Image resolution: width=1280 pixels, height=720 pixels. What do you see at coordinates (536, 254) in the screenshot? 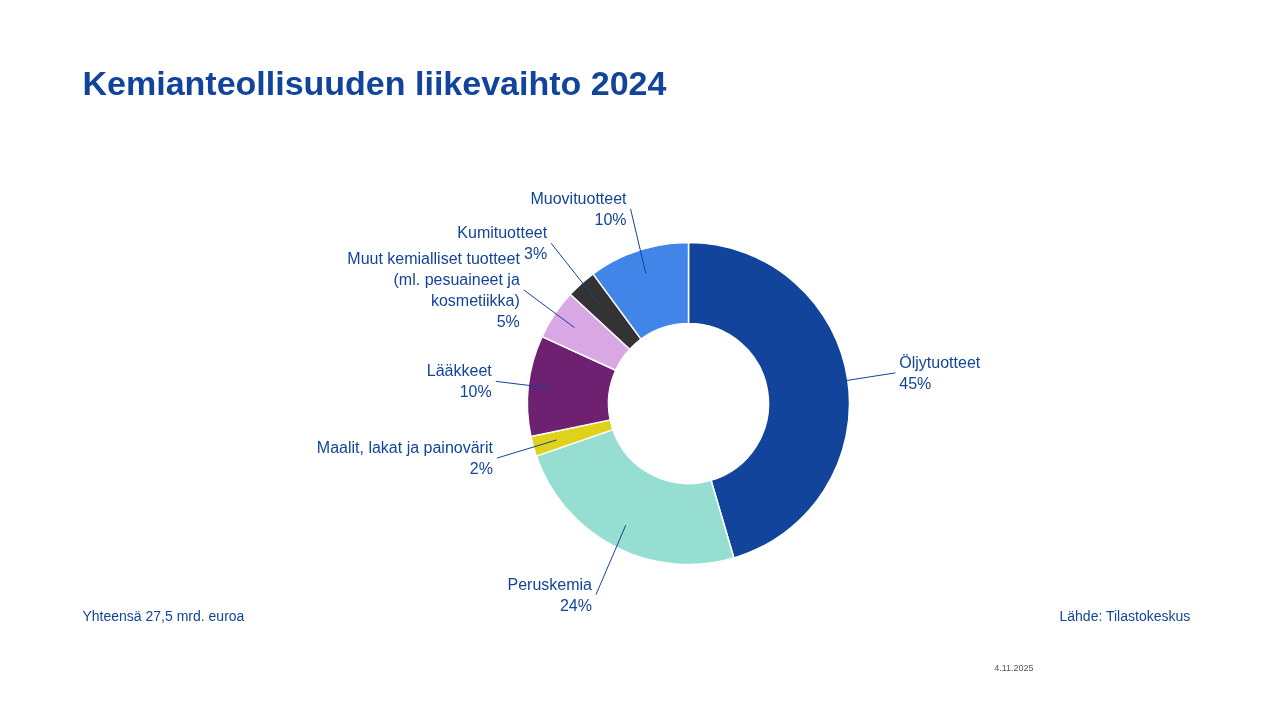
I see `data-label: 3%` at bounding box center [536, 254].